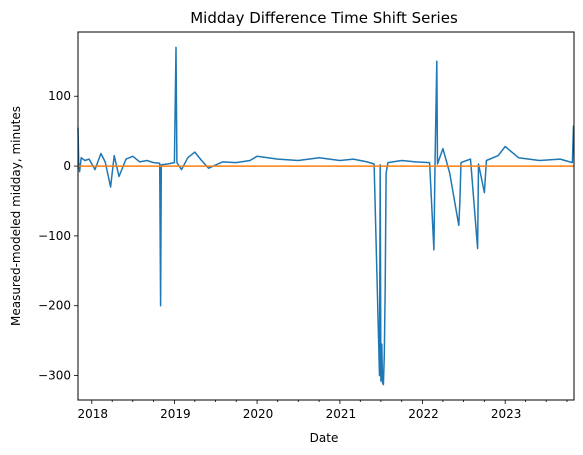 The height and width of the screenshot is (455, 583). Describe the element at coordinates (54, 236) in the screenshot. I see `y-tick-label: −100` at that location.